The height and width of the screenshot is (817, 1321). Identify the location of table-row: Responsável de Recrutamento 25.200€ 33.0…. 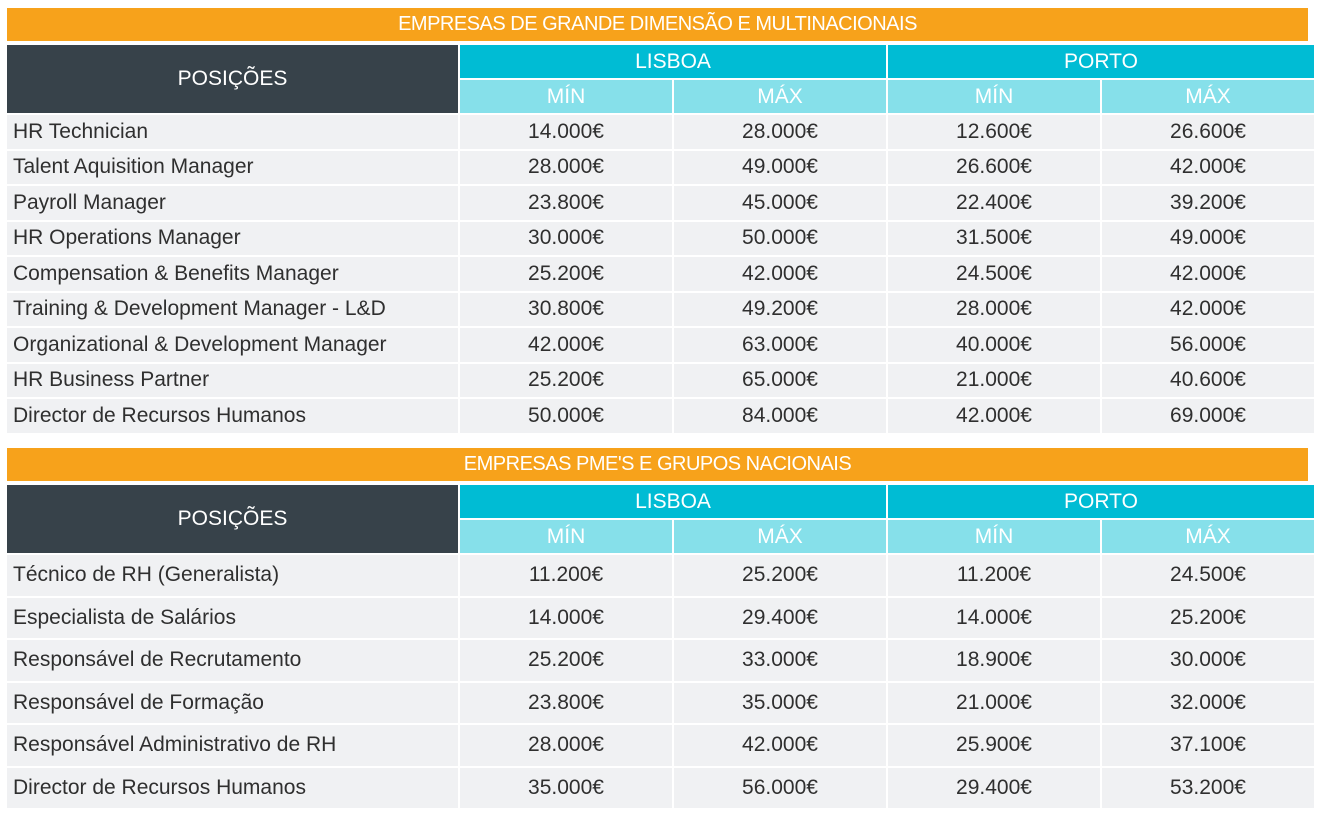
(661, 660).